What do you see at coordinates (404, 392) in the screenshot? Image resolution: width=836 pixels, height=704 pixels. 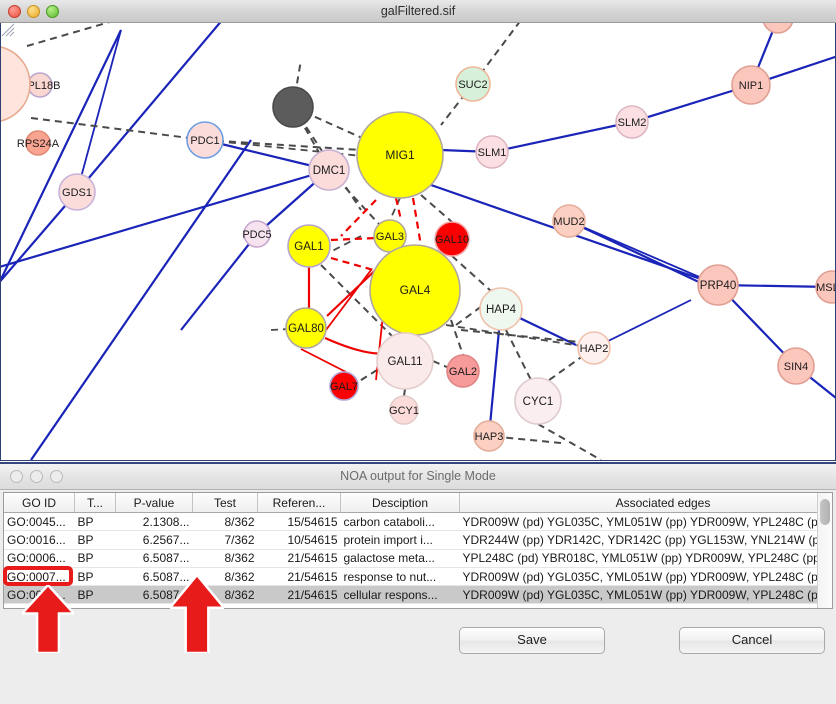 I see `edge-dash-gal11-gcy1` at bounding box center [404, 392].